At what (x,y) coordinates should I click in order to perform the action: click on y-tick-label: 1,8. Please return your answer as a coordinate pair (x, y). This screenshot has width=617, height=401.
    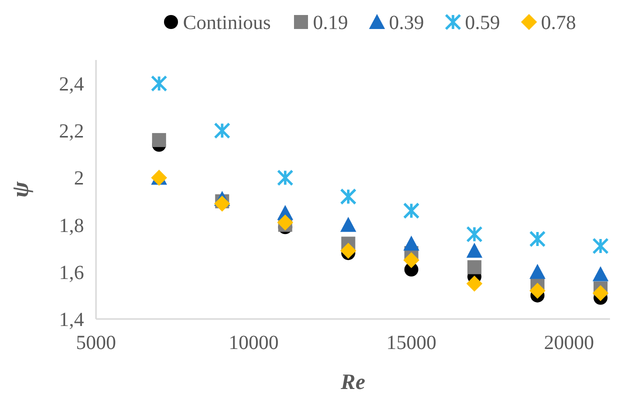
    Looking at the image, I should click on (71, 225).